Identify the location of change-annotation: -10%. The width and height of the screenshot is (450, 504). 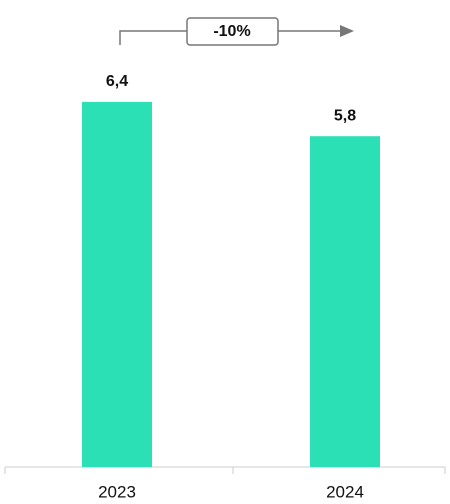
(236, 31).